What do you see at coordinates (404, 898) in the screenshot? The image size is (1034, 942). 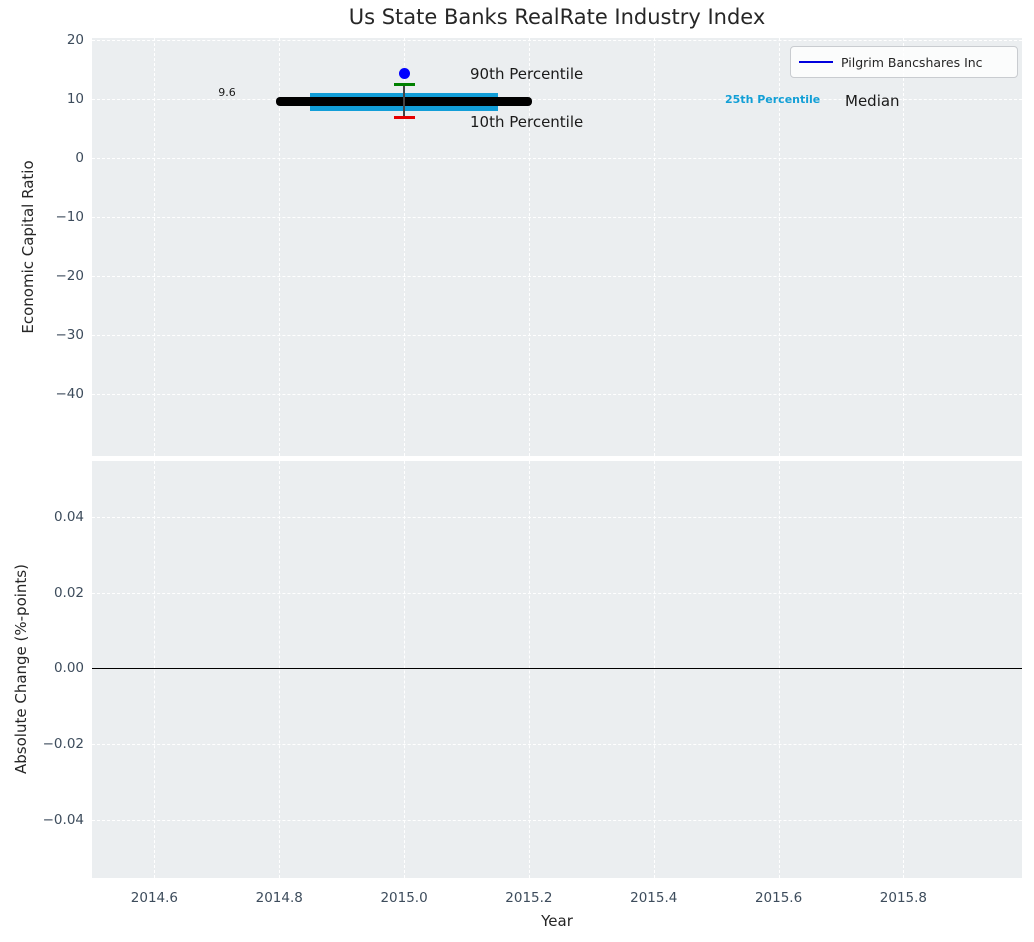 I see `x-tick-label: 2015.0` at bounding box center [404, 898].